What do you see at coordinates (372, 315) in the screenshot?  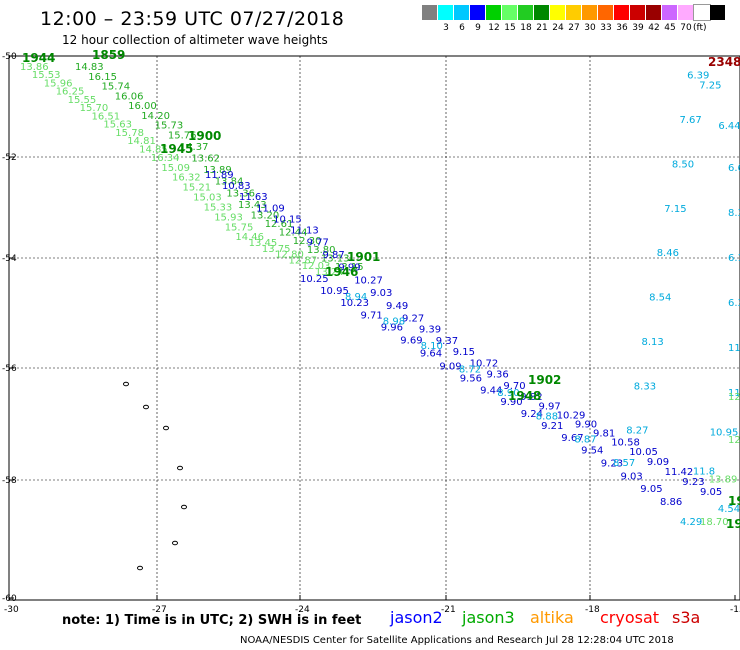 I see `wave-height-value: 9.71` at bounding box center [372, 315].